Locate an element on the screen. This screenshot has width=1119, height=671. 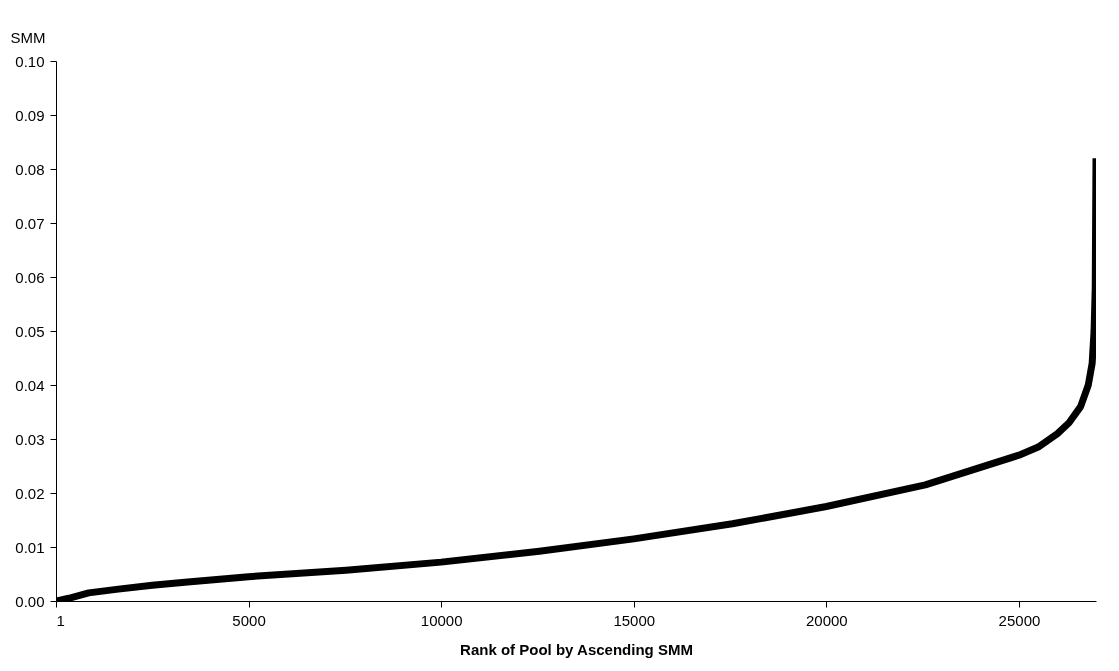
y-tick-label: 0.05 is located at coordinates (30, 331).